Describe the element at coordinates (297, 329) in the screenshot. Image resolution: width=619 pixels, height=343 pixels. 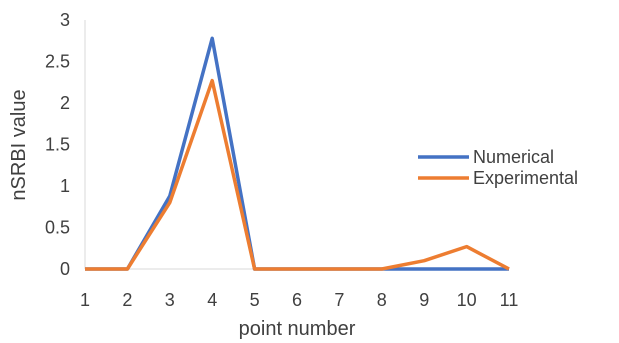
I see `x-axis-title: point number` at that location.